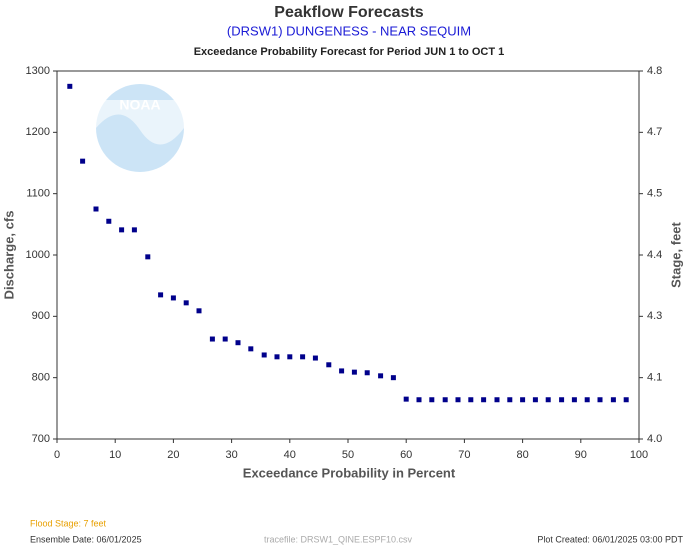 Image resolution: width=700 pixels, height=560 pixels. I want to click on y-tick-label: 700, so click(41, 439).